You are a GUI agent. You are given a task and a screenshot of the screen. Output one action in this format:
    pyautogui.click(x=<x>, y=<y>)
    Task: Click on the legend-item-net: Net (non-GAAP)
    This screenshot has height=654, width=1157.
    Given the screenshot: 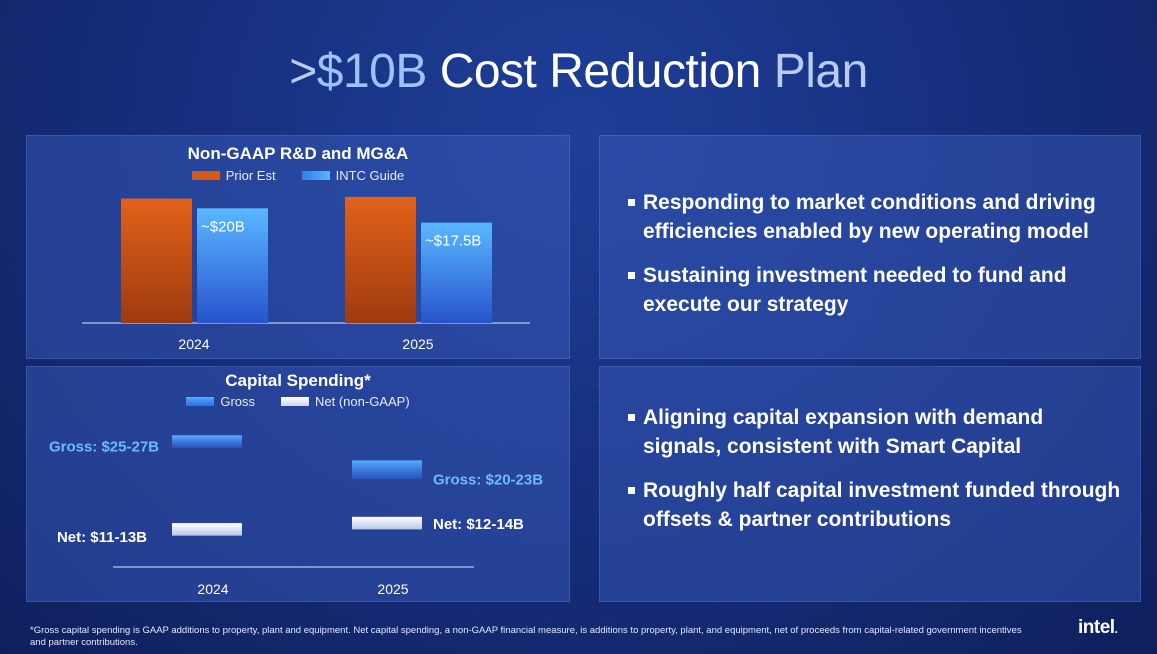 What is the action you would take?
    pyautogui.click(x=345, y=401)
    